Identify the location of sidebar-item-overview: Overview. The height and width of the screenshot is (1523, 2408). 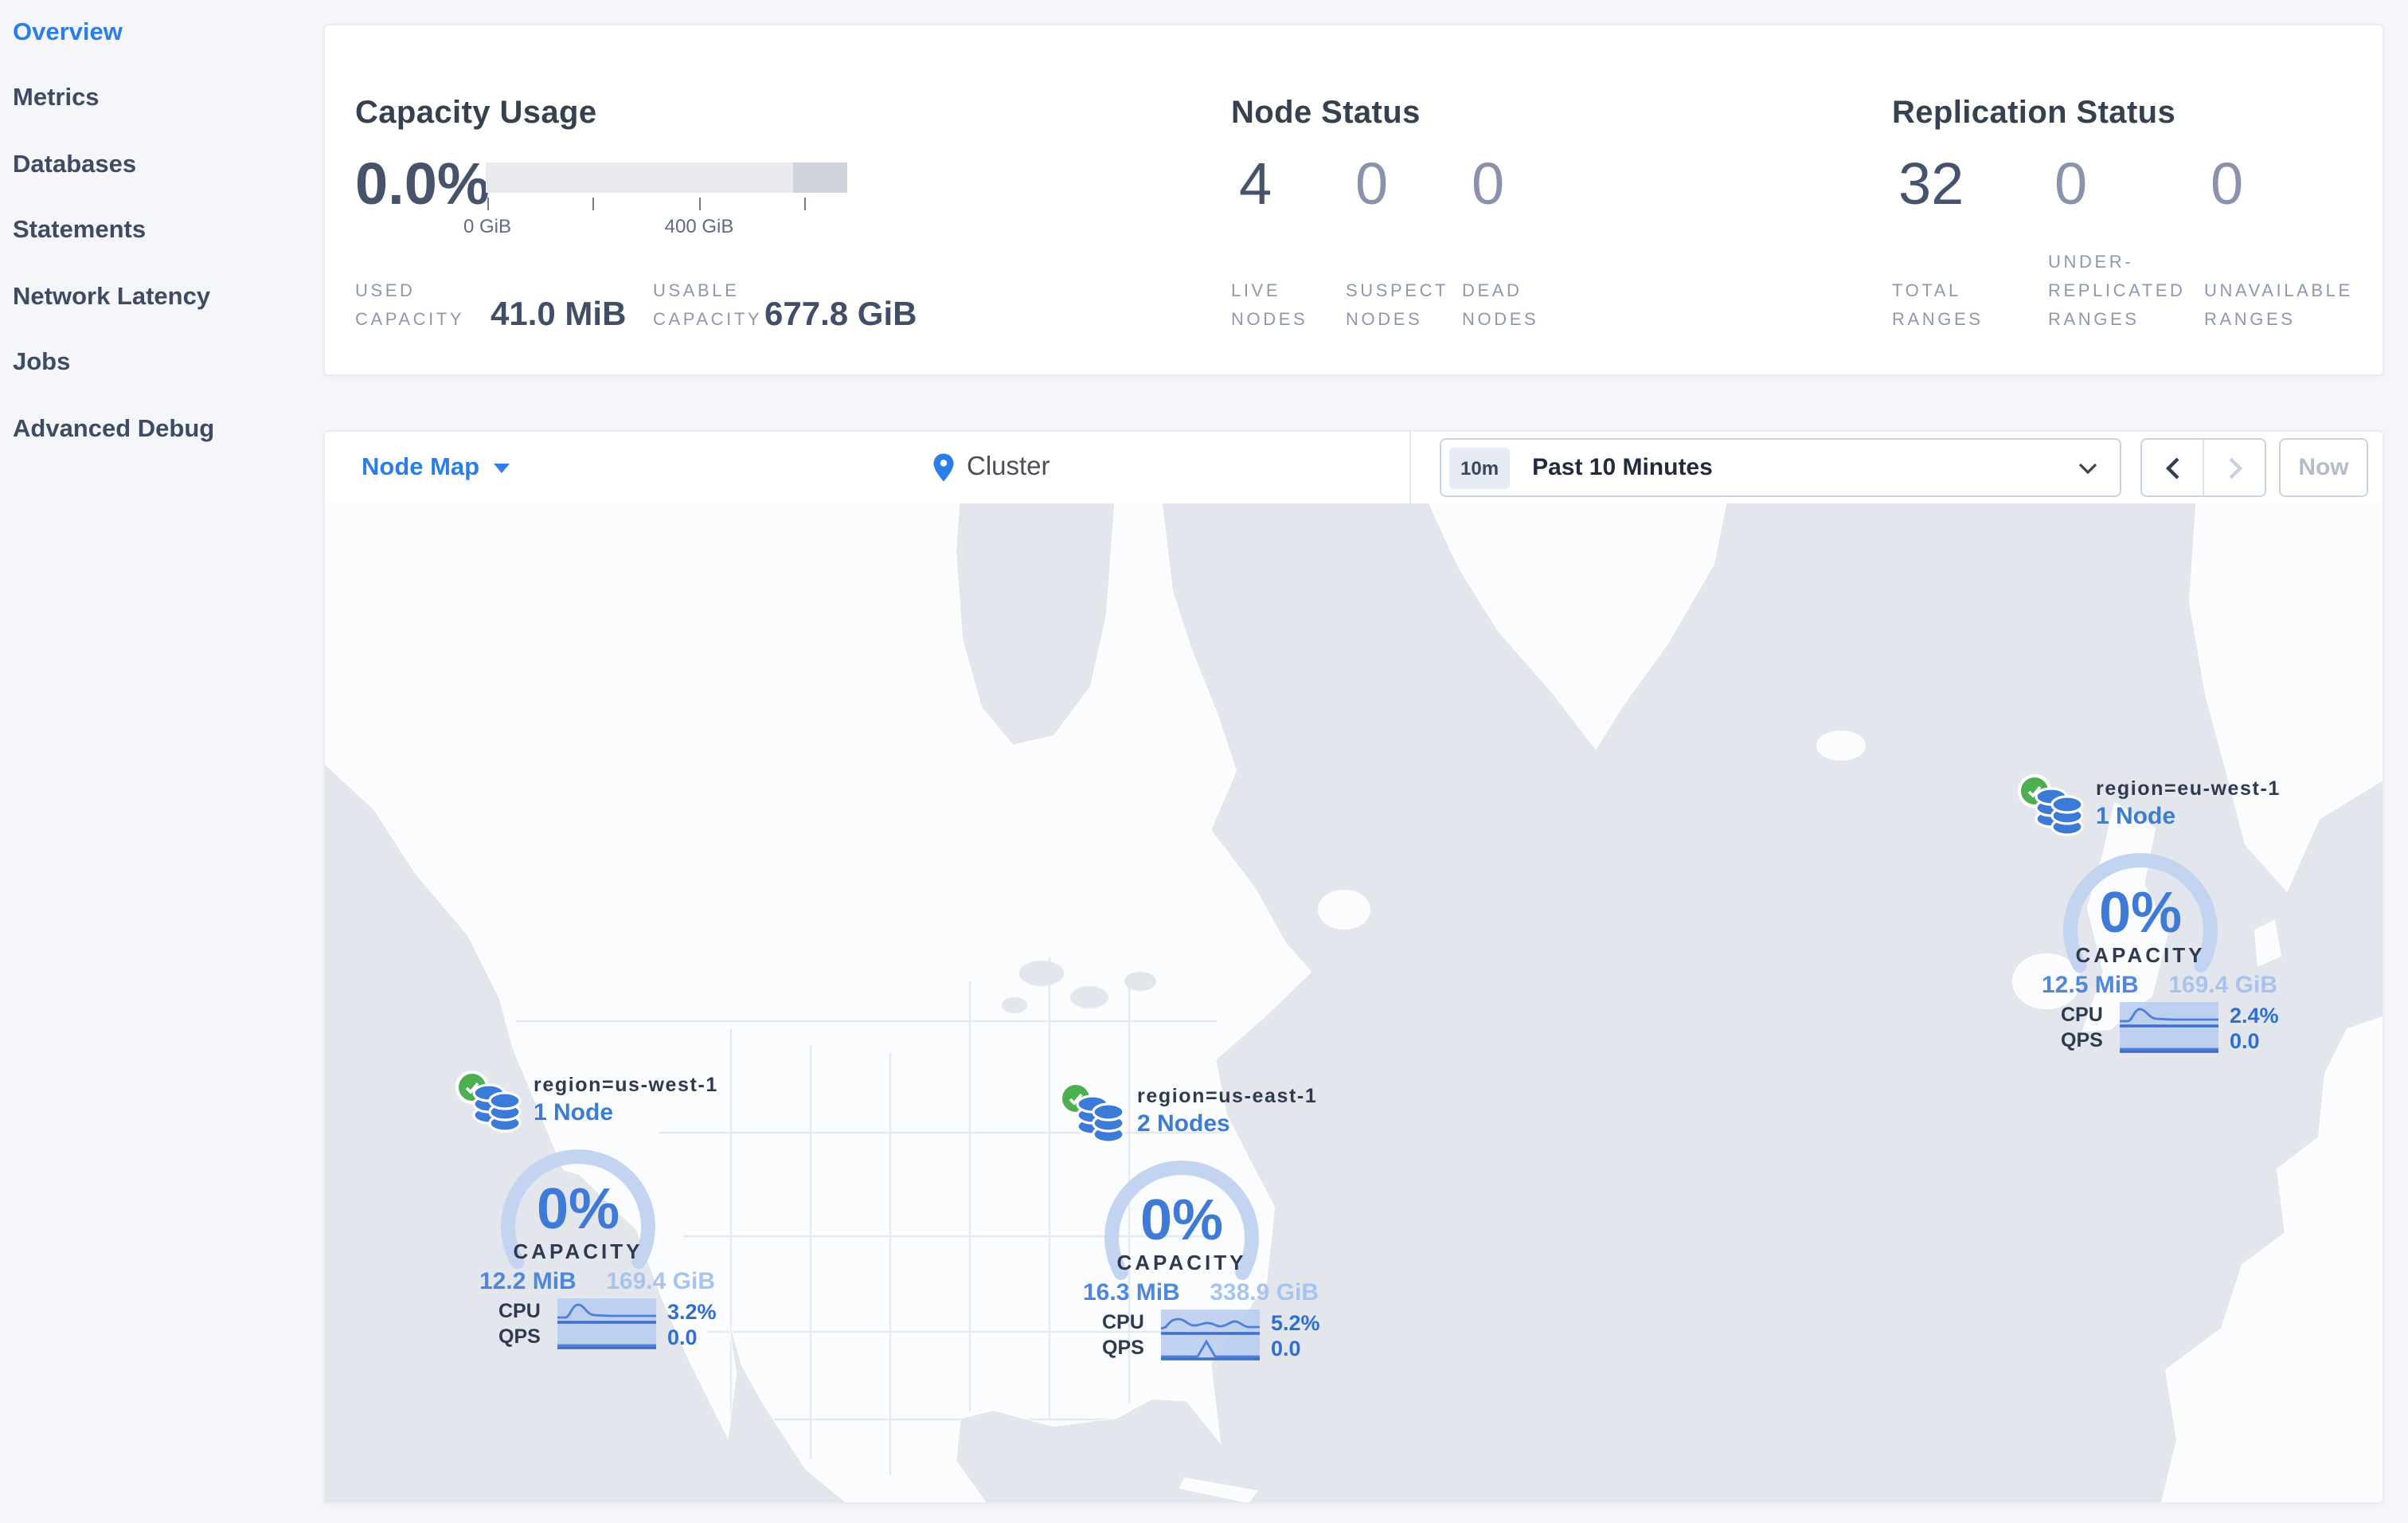
(161, 33).